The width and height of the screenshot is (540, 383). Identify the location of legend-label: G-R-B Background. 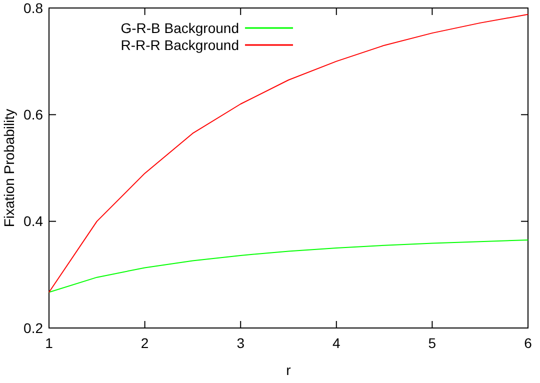
(179, 28).